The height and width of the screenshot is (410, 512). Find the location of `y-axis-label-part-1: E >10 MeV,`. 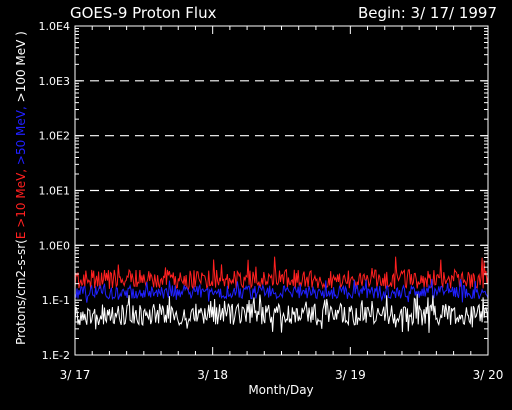

y-axis-label-part-1: E >10 MeV, is located at coordinates (21, 202).